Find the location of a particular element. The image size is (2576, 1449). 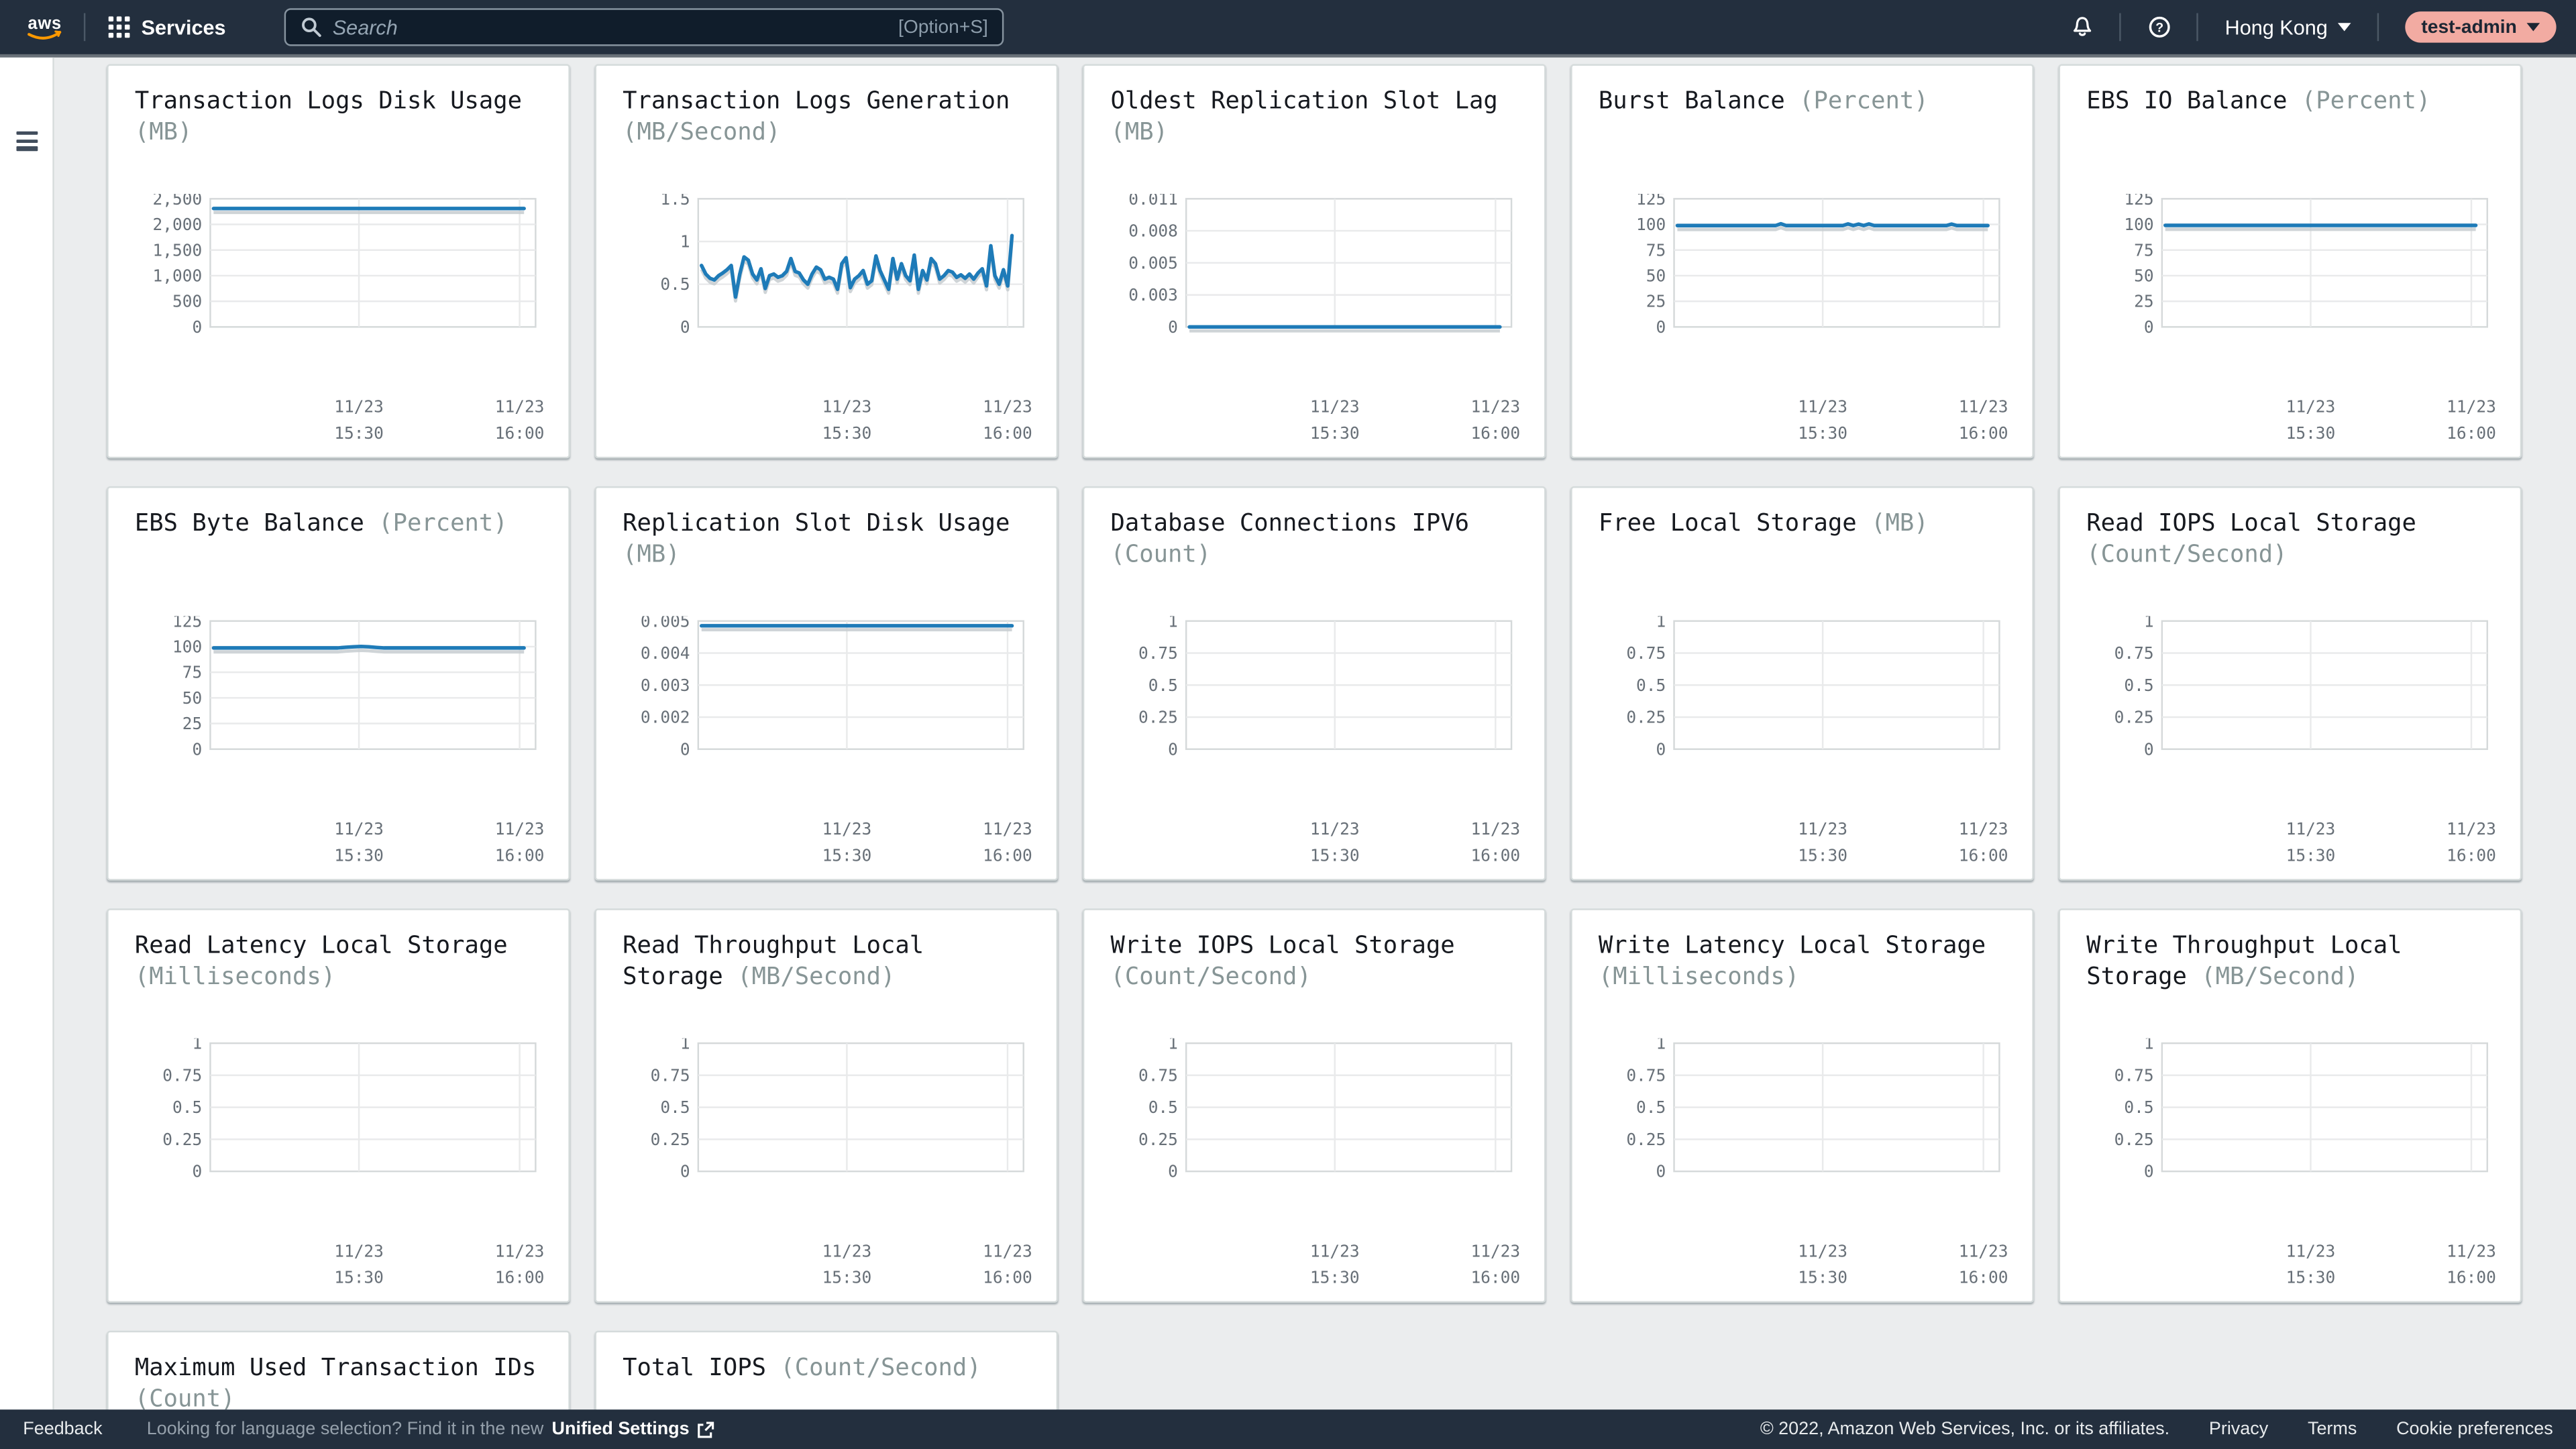

svg-text: 25 is located at coordinates (2143, 301).